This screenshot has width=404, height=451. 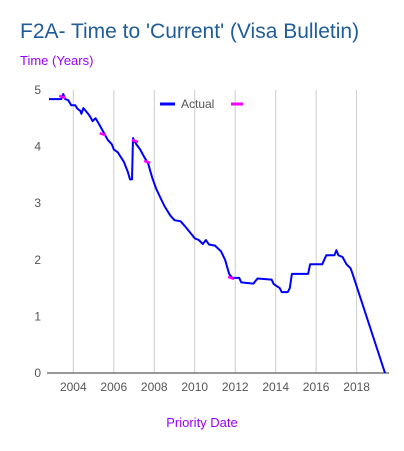 What do you see at coordinates (37, 147) in the screenshot?
I see `y-tick-label: 4` at bounding box center [37, 147].